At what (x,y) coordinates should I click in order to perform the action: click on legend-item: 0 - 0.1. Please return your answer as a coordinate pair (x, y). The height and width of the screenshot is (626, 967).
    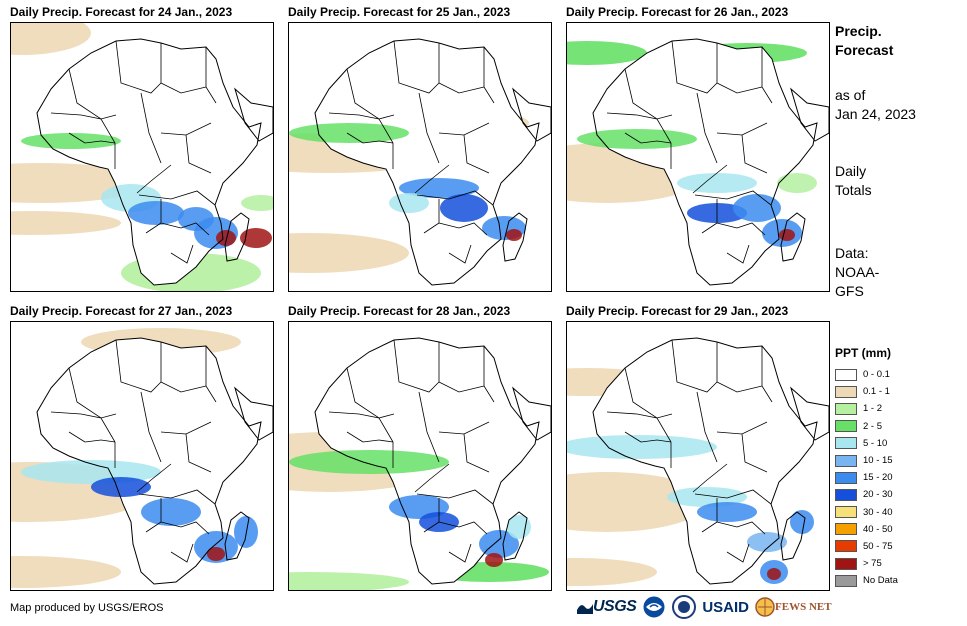
    Looking at the image, I should click on (866, 374).